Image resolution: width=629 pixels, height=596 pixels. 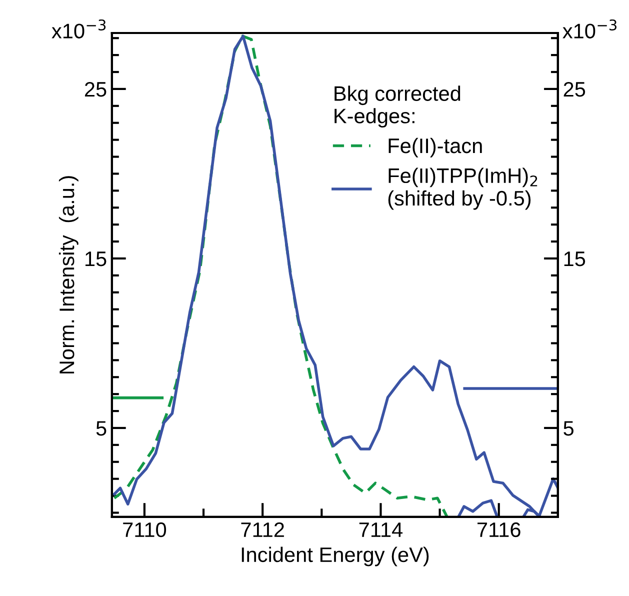 I want to click on x-tick-label: 7116, so click(x=499, y=530).